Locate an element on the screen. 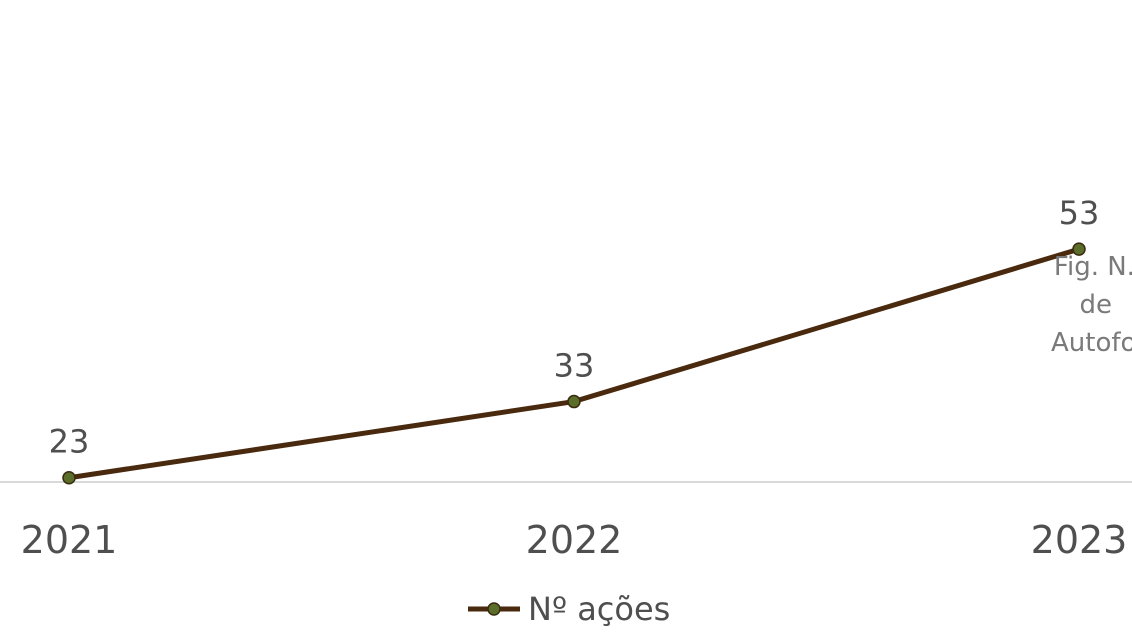 The width and height of the screenshot is (1132, 633). legend: Nº ações is located at coordinates (568, 609).